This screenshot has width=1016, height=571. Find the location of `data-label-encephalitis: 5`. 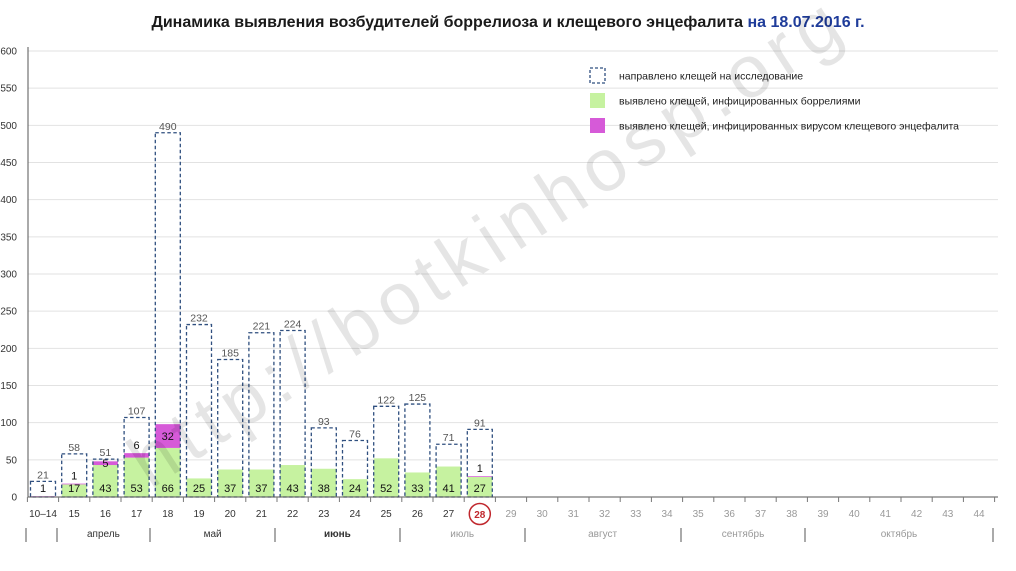

data-label-encephalitis: 5 is located at coordinates (105, 464).